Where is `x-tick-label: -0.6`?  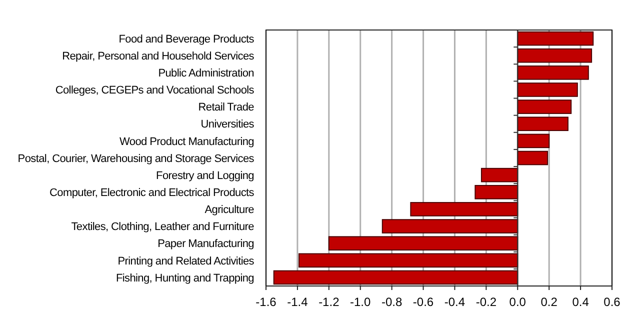
x-tick-label: -0.6 is located at coordinates (423, 302).